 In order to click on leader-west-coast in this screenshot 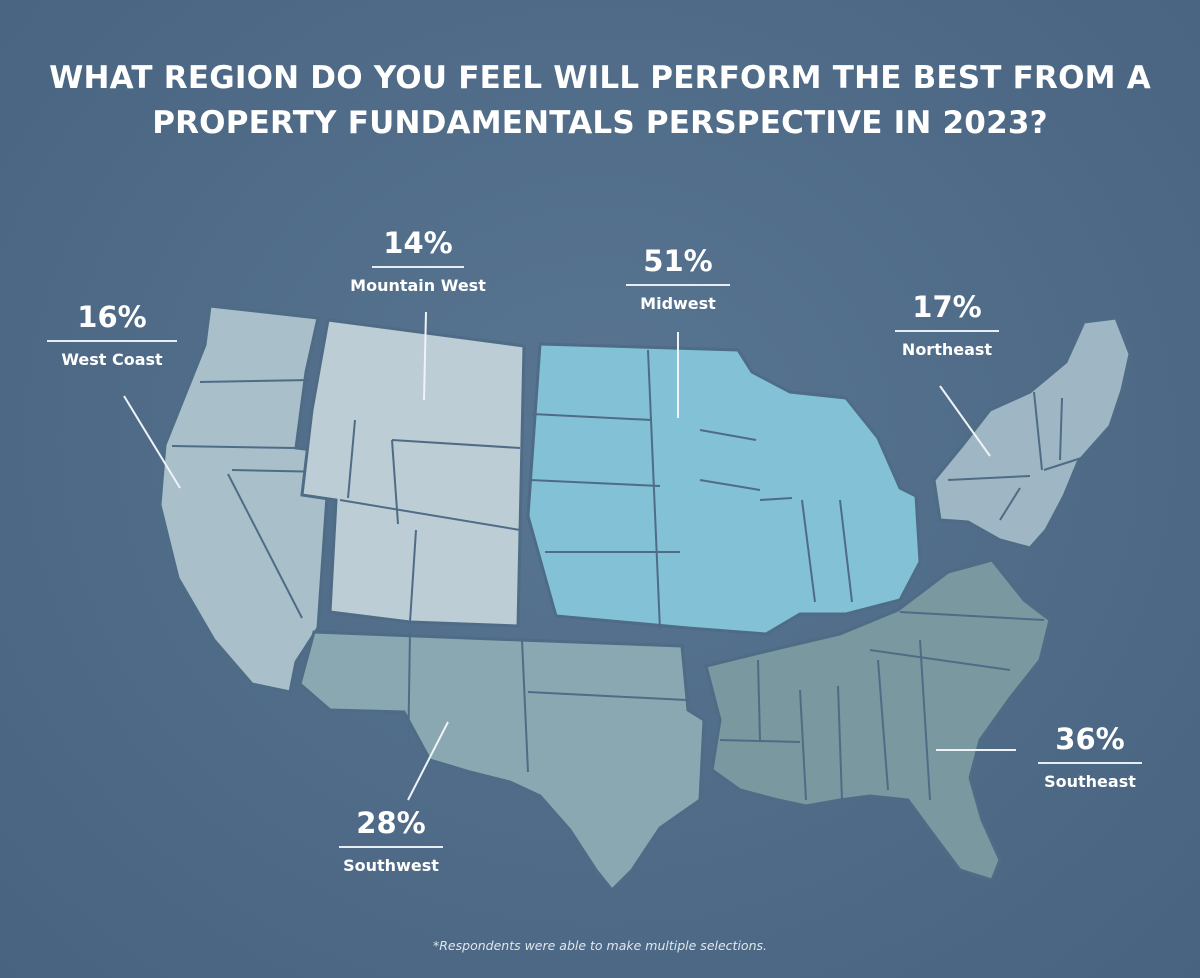, I will do `click(152, 442)`.